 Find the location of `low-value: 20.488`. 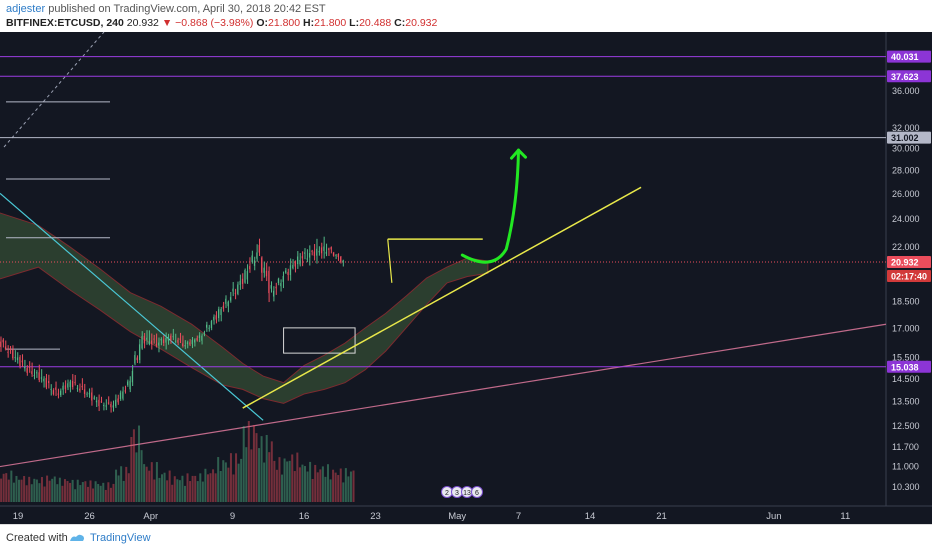

low-value: 20.488 is located at coordinates (375, 23).